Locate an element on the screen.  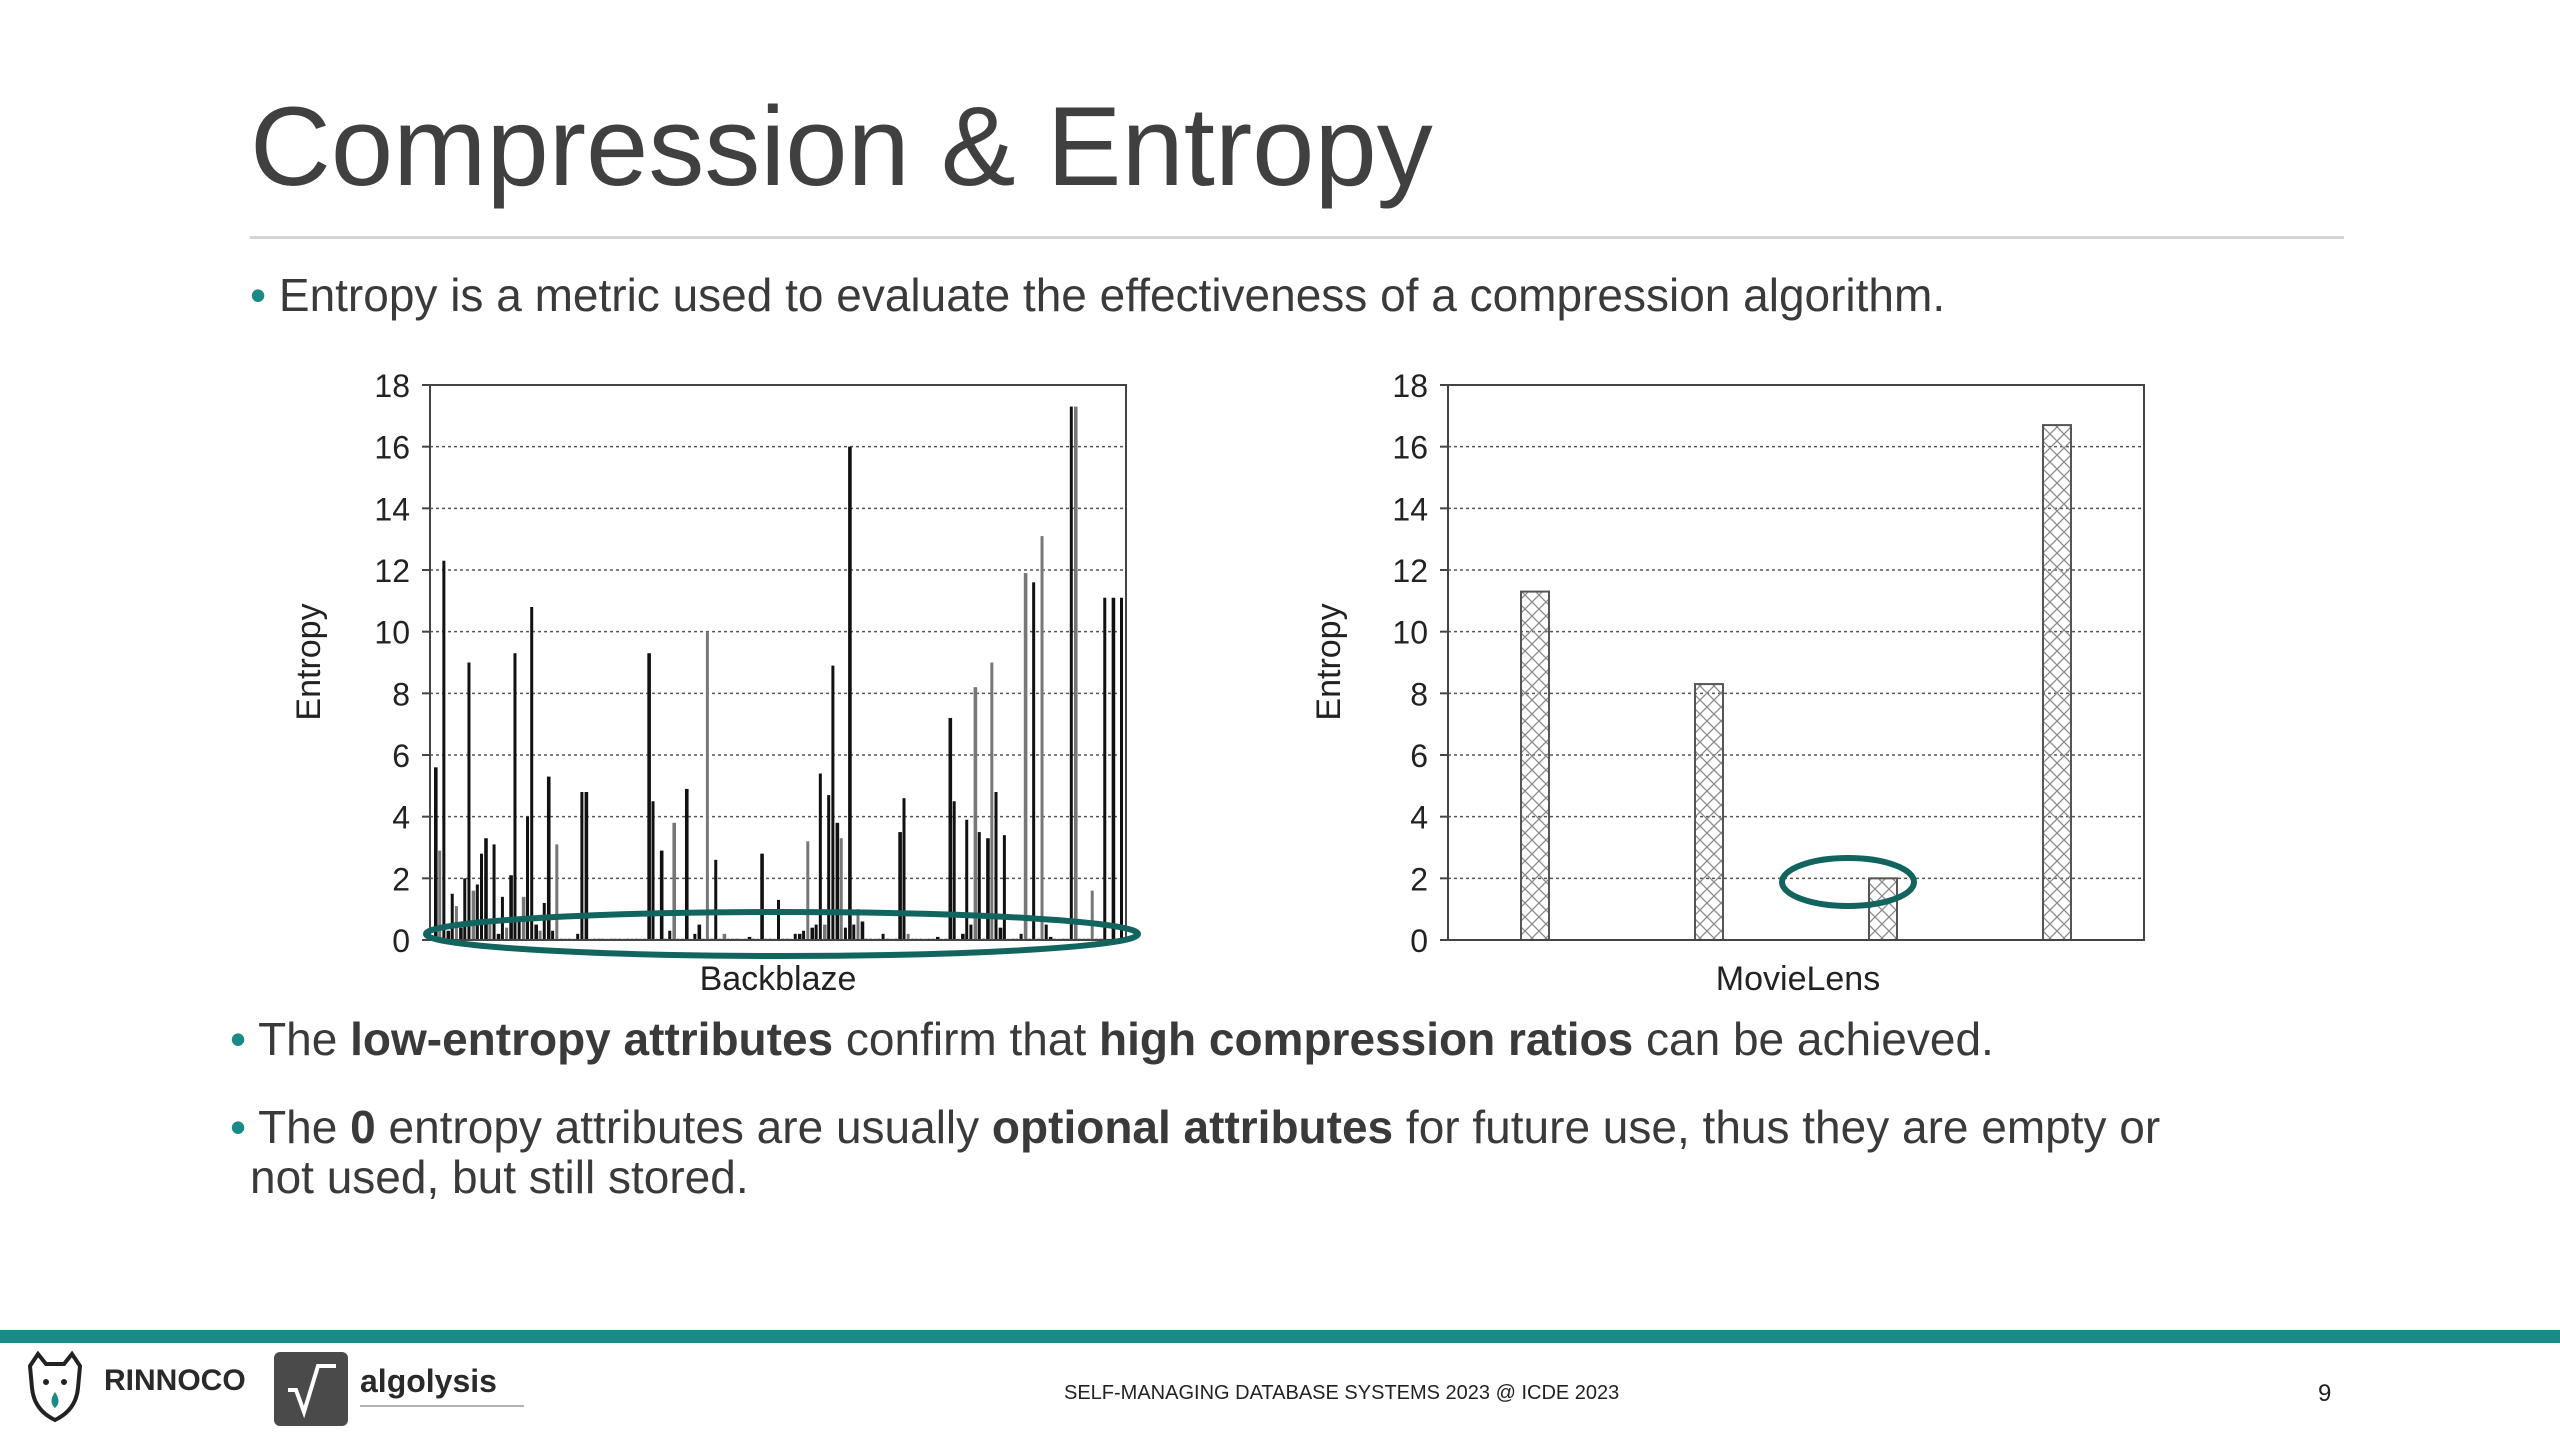
algolysis-emblem-icon is located at coordinates (311, 1389).